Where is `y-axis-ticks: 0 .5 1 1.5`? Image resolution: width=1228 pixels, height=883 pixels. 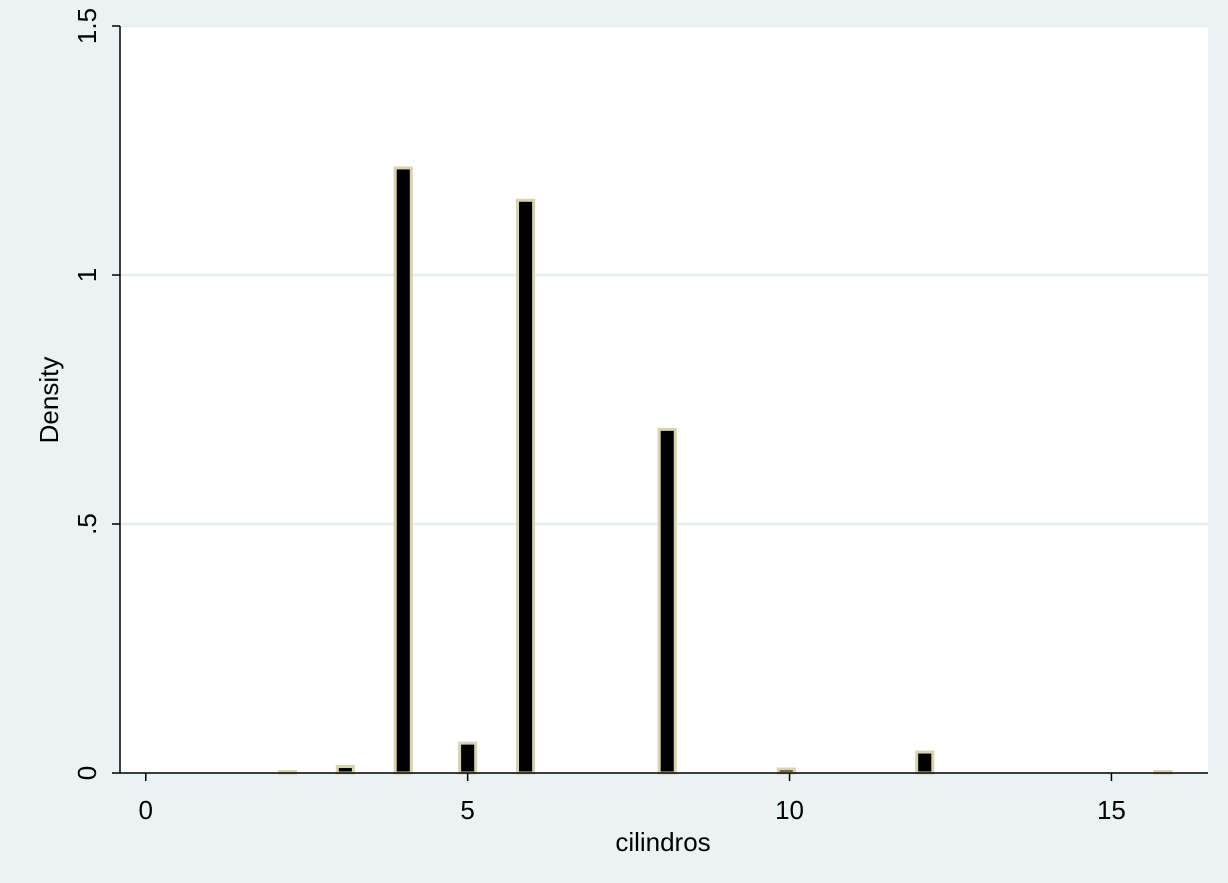 y-axis-ticks: 0 .5 1 1.5 is located at coordinates (96, 394).